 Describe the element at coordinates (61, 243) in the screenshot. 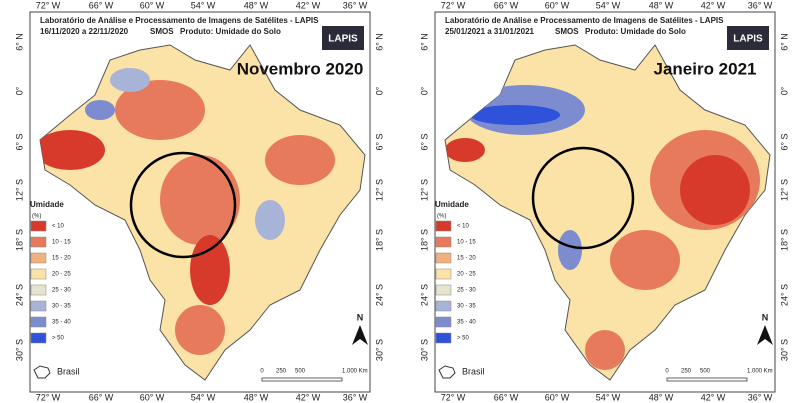

I see `legend-label: 10 - 15` at that location.